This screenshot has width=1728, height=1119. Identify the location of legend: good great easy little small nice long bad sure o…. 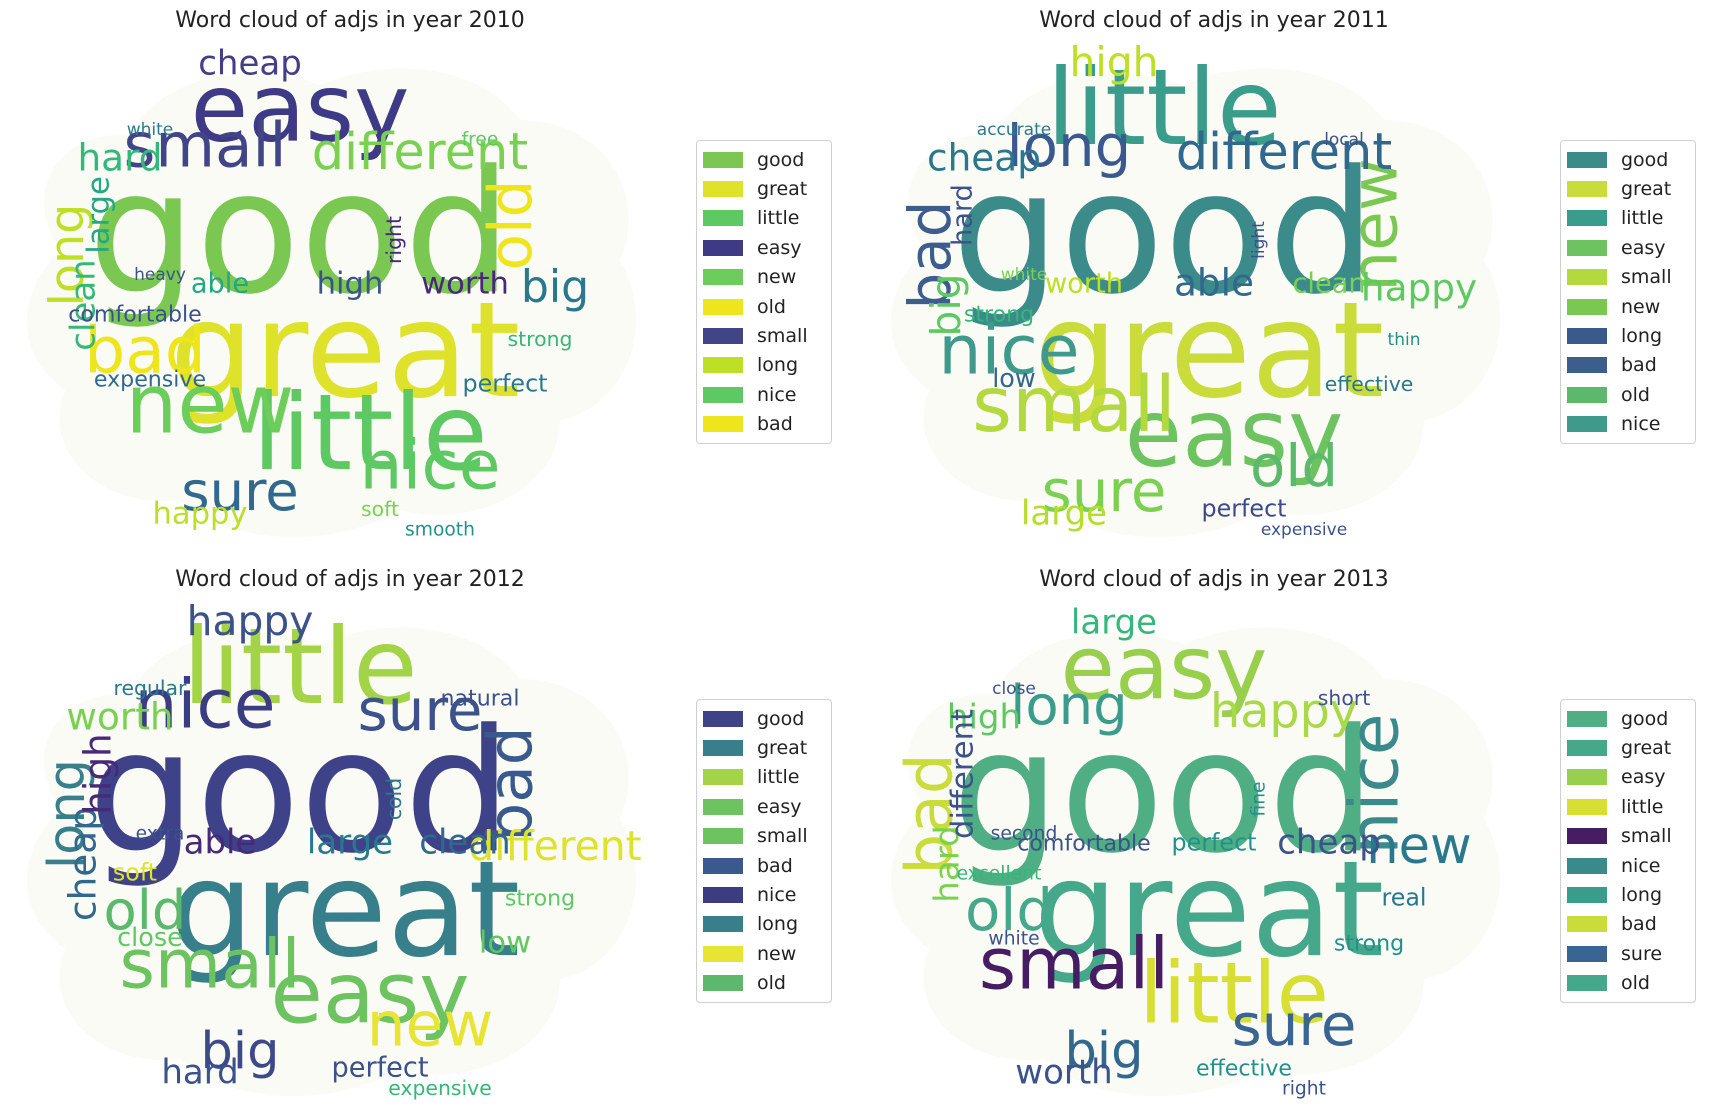
(1628, 851).